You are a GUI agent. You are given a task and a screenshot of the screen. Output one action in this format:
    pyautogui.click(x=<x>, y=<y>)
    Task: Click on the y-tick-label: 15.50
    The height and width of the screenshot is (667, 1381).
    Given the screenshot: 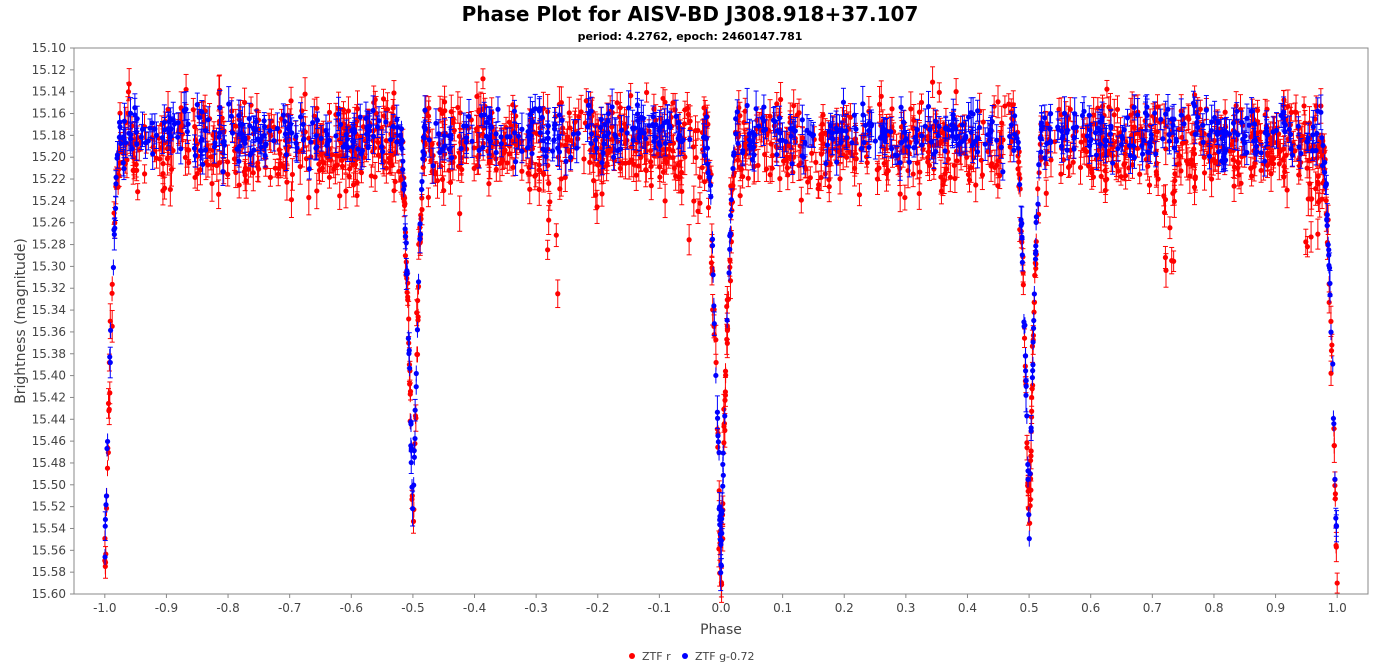 What is the action you would take?
    pyautogui.click(x=49, y=485)
    